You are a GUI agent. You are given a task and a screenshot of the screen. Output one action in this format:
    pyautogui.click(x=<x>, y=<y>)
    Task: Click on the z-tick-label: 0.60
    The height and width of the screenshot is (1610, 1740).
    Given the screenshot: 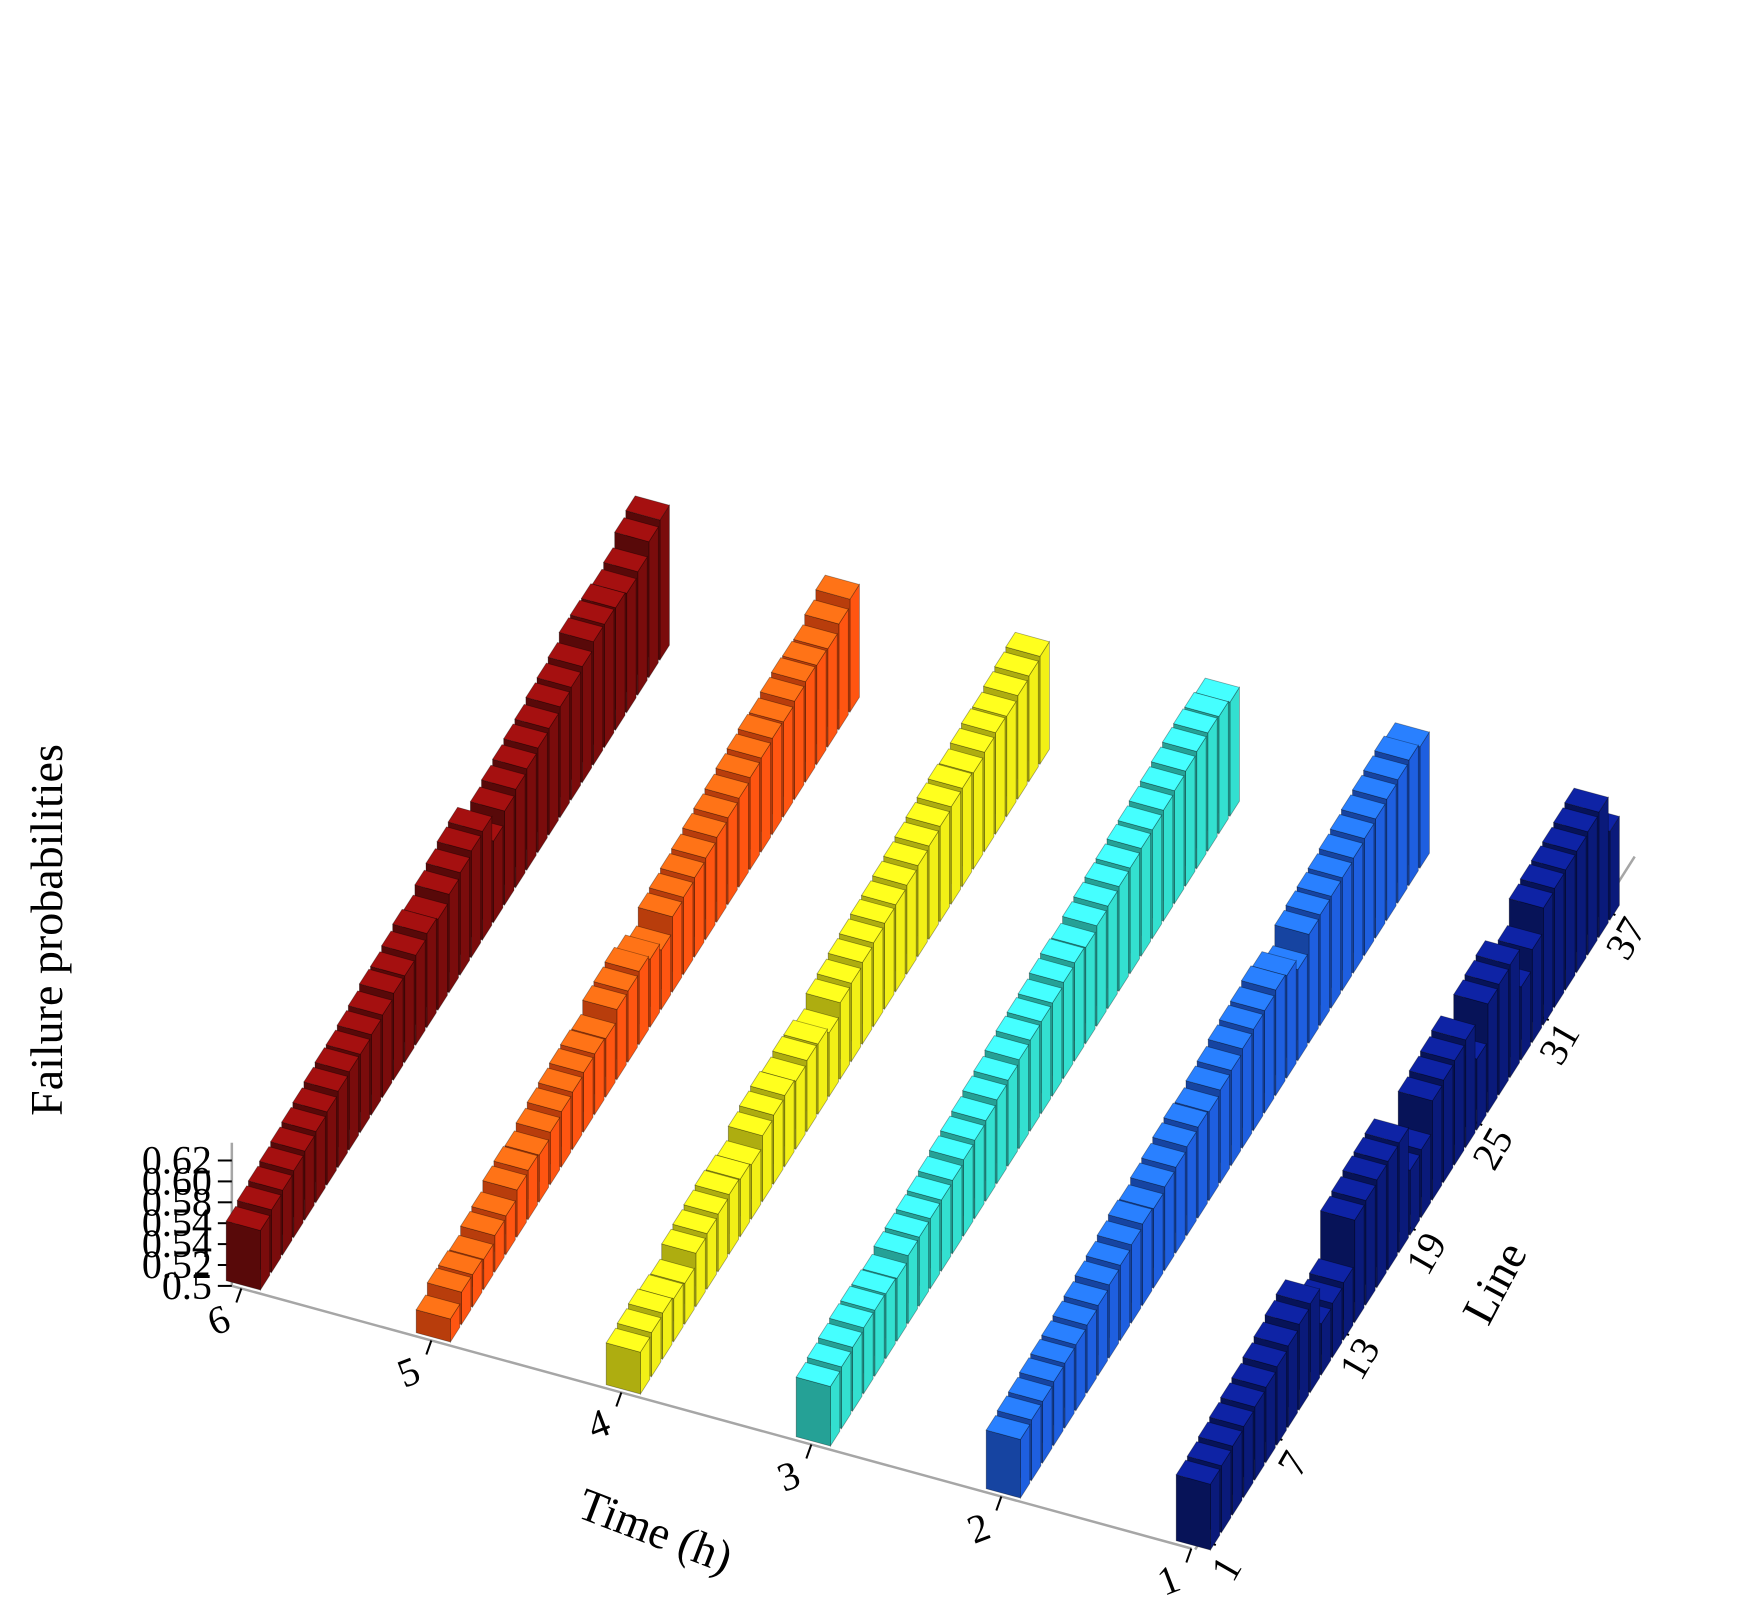 What is the action you would take?
    pyautogui.click(x=177, y=1180)
    